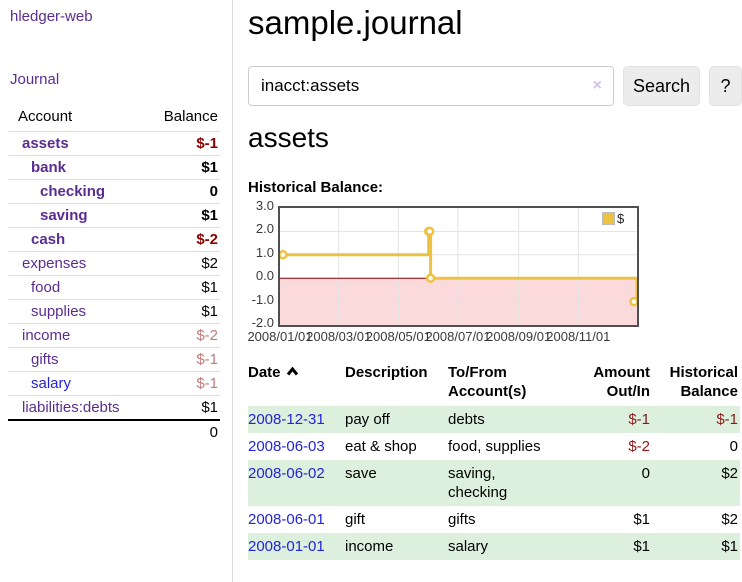 Image resolution: width=742 pixels, height=582 pixels. What do you see at coordinates (621, 372) in the screenshot?
I see `amount-header-line1: Amount` at bounding box center [621, 372].